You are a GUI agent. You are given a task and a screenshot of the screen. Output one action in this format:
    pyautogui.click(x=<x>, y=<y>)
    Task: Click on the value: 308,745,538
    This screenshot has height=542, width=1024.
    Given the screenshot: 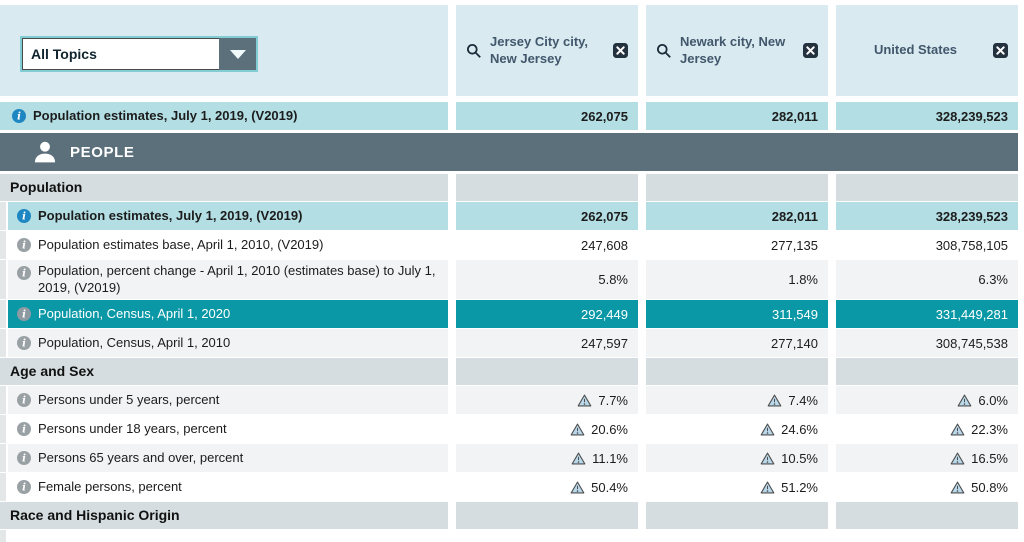 What is the action you would take?
    pyautogui.click(x=971, y=343)
    